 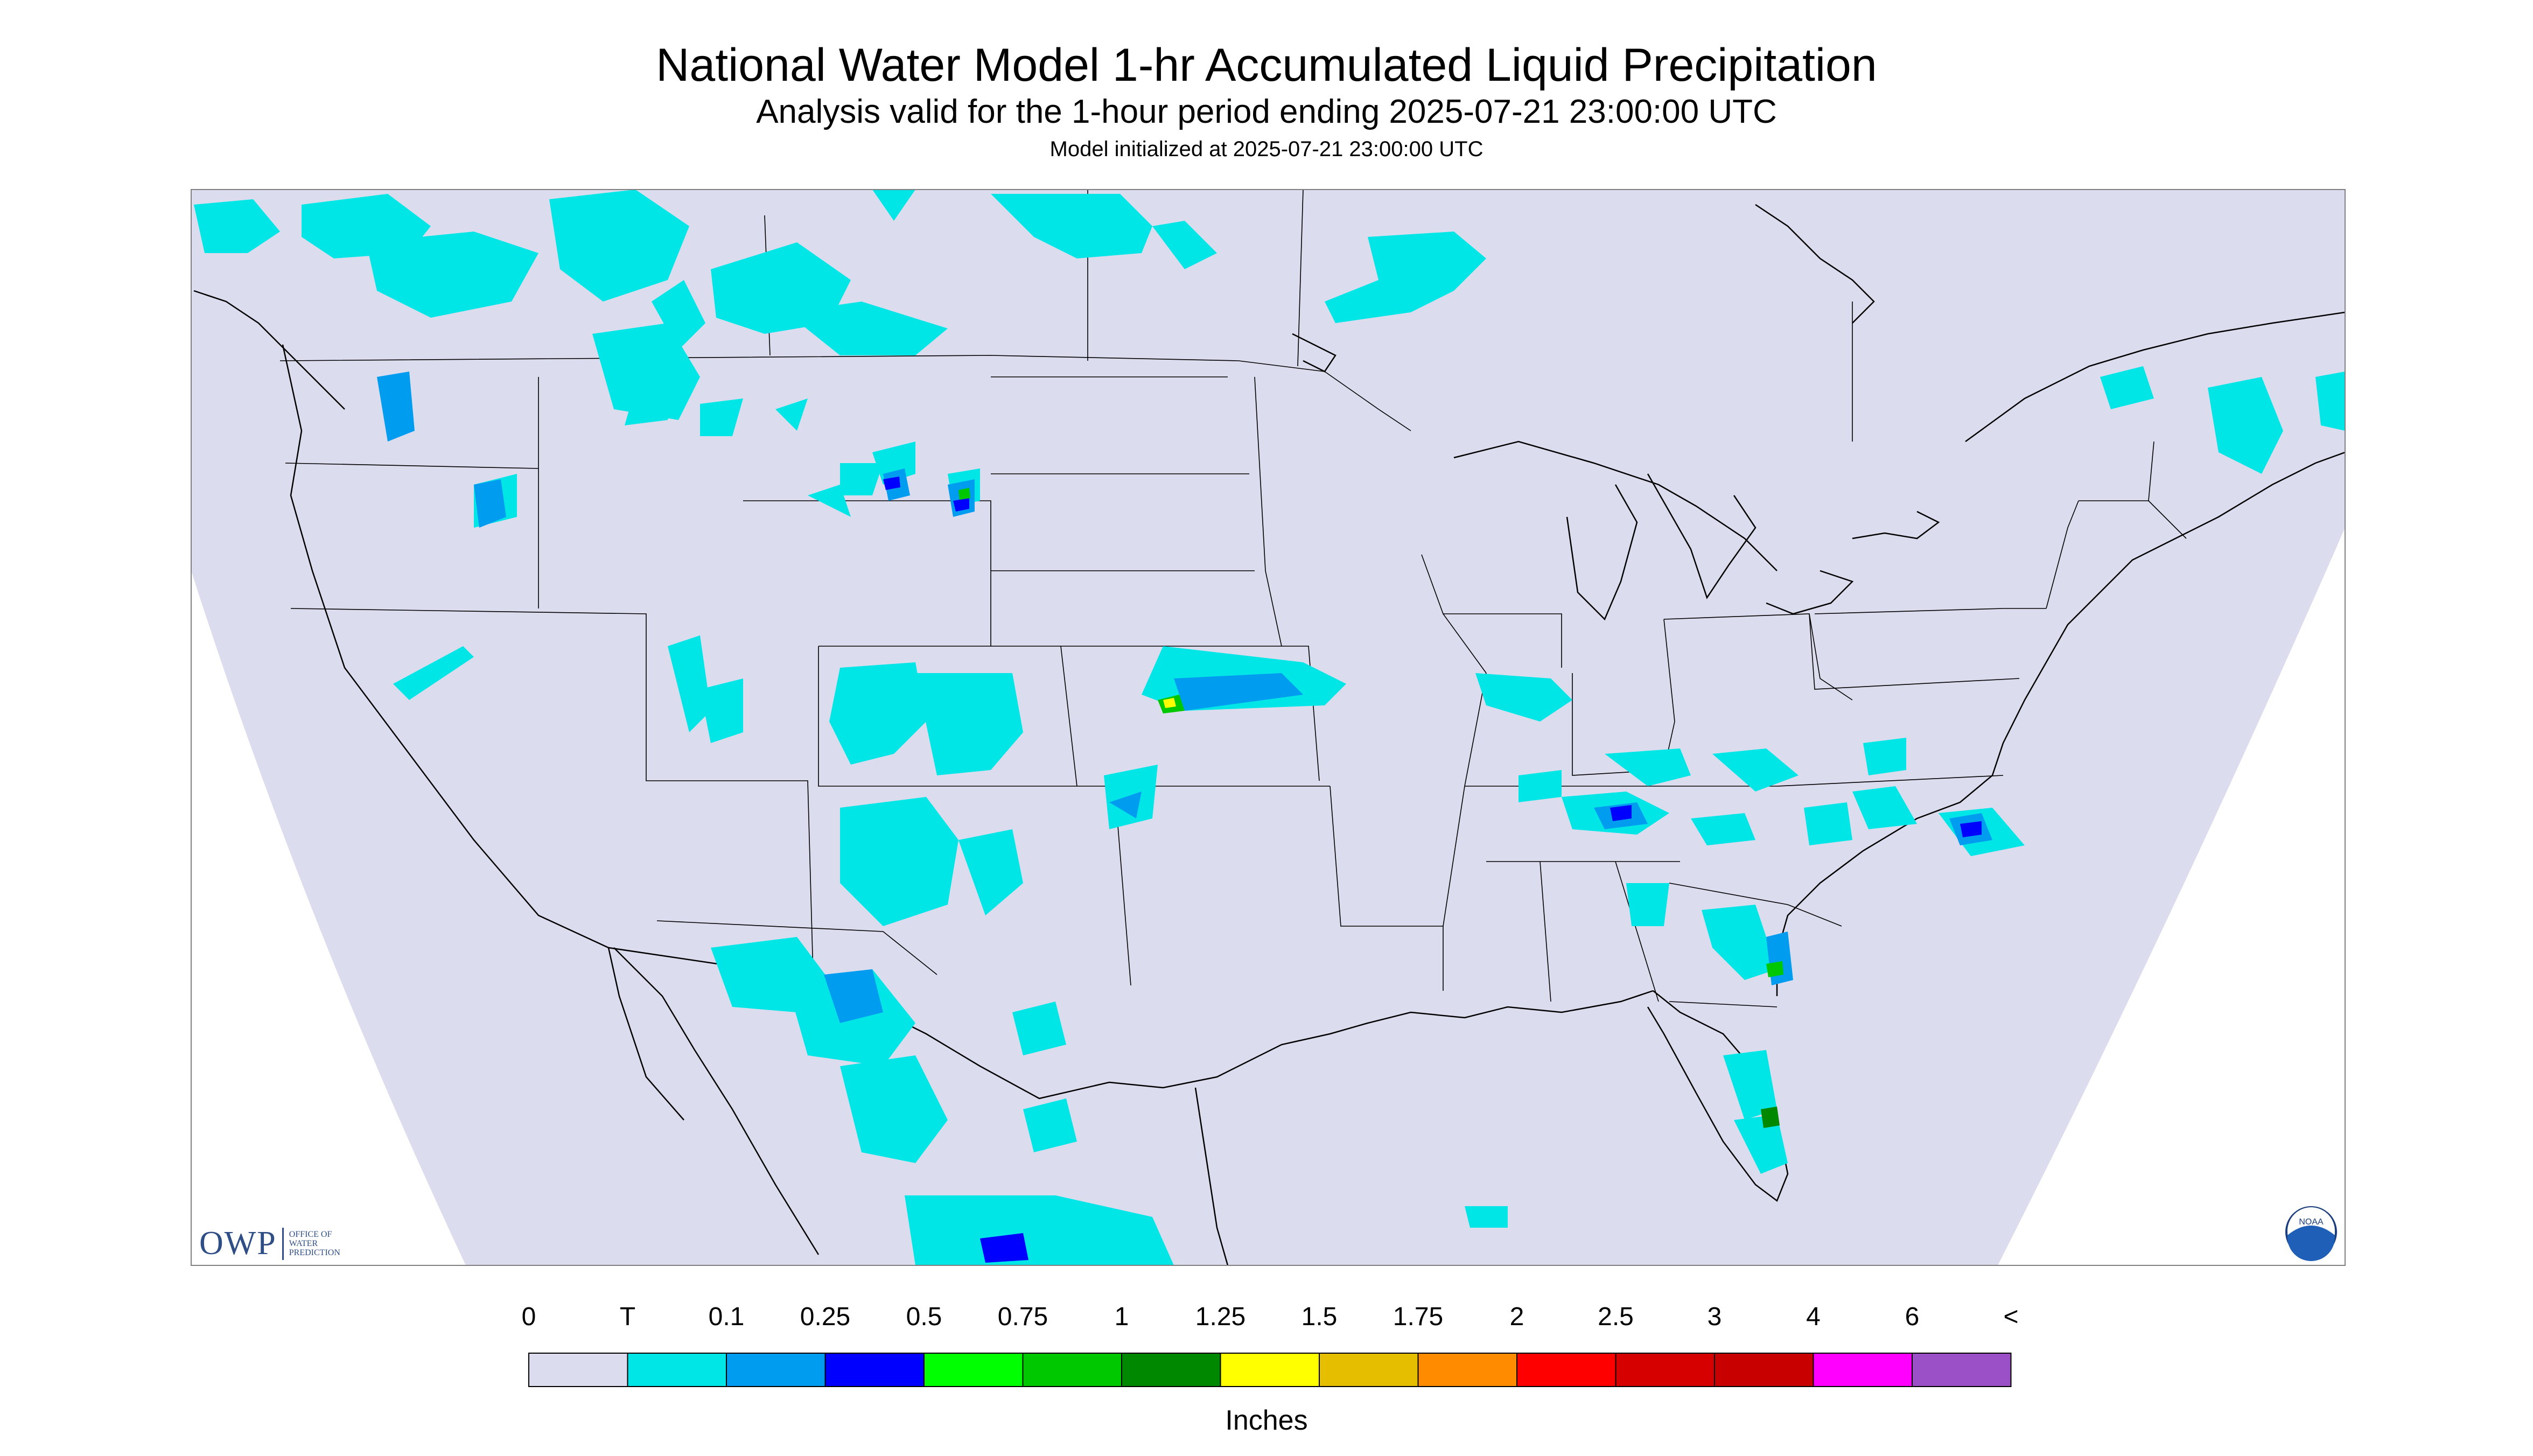 I want to click on legend-label: 2.5, so click(x=1616, y=1317).